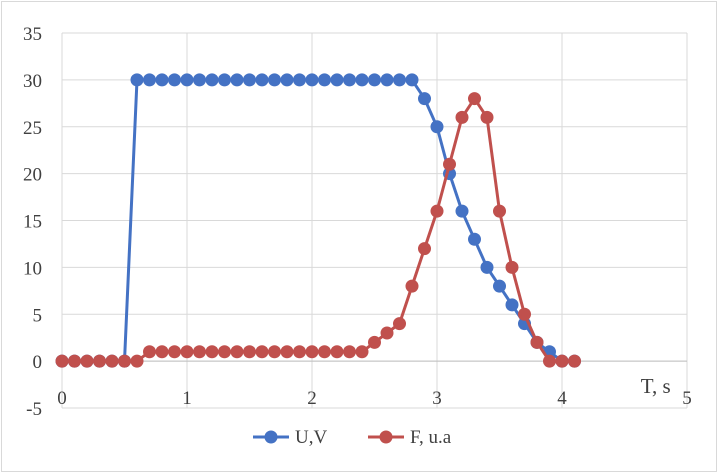  What do you see at coordinates (656, 386) in the screenshot?
I see `x-axis-title: T, s` at bounding box center [656, 386].